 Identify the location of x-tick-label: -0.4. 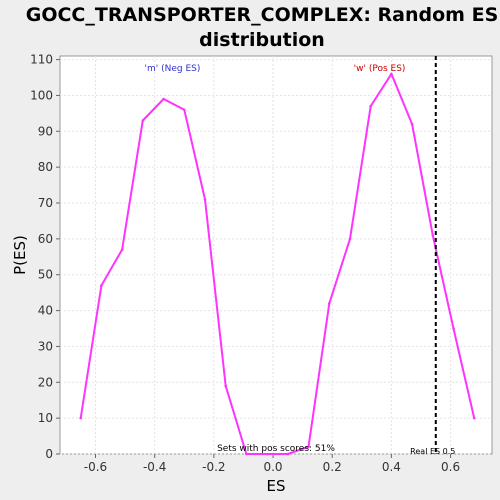
(154, 467).